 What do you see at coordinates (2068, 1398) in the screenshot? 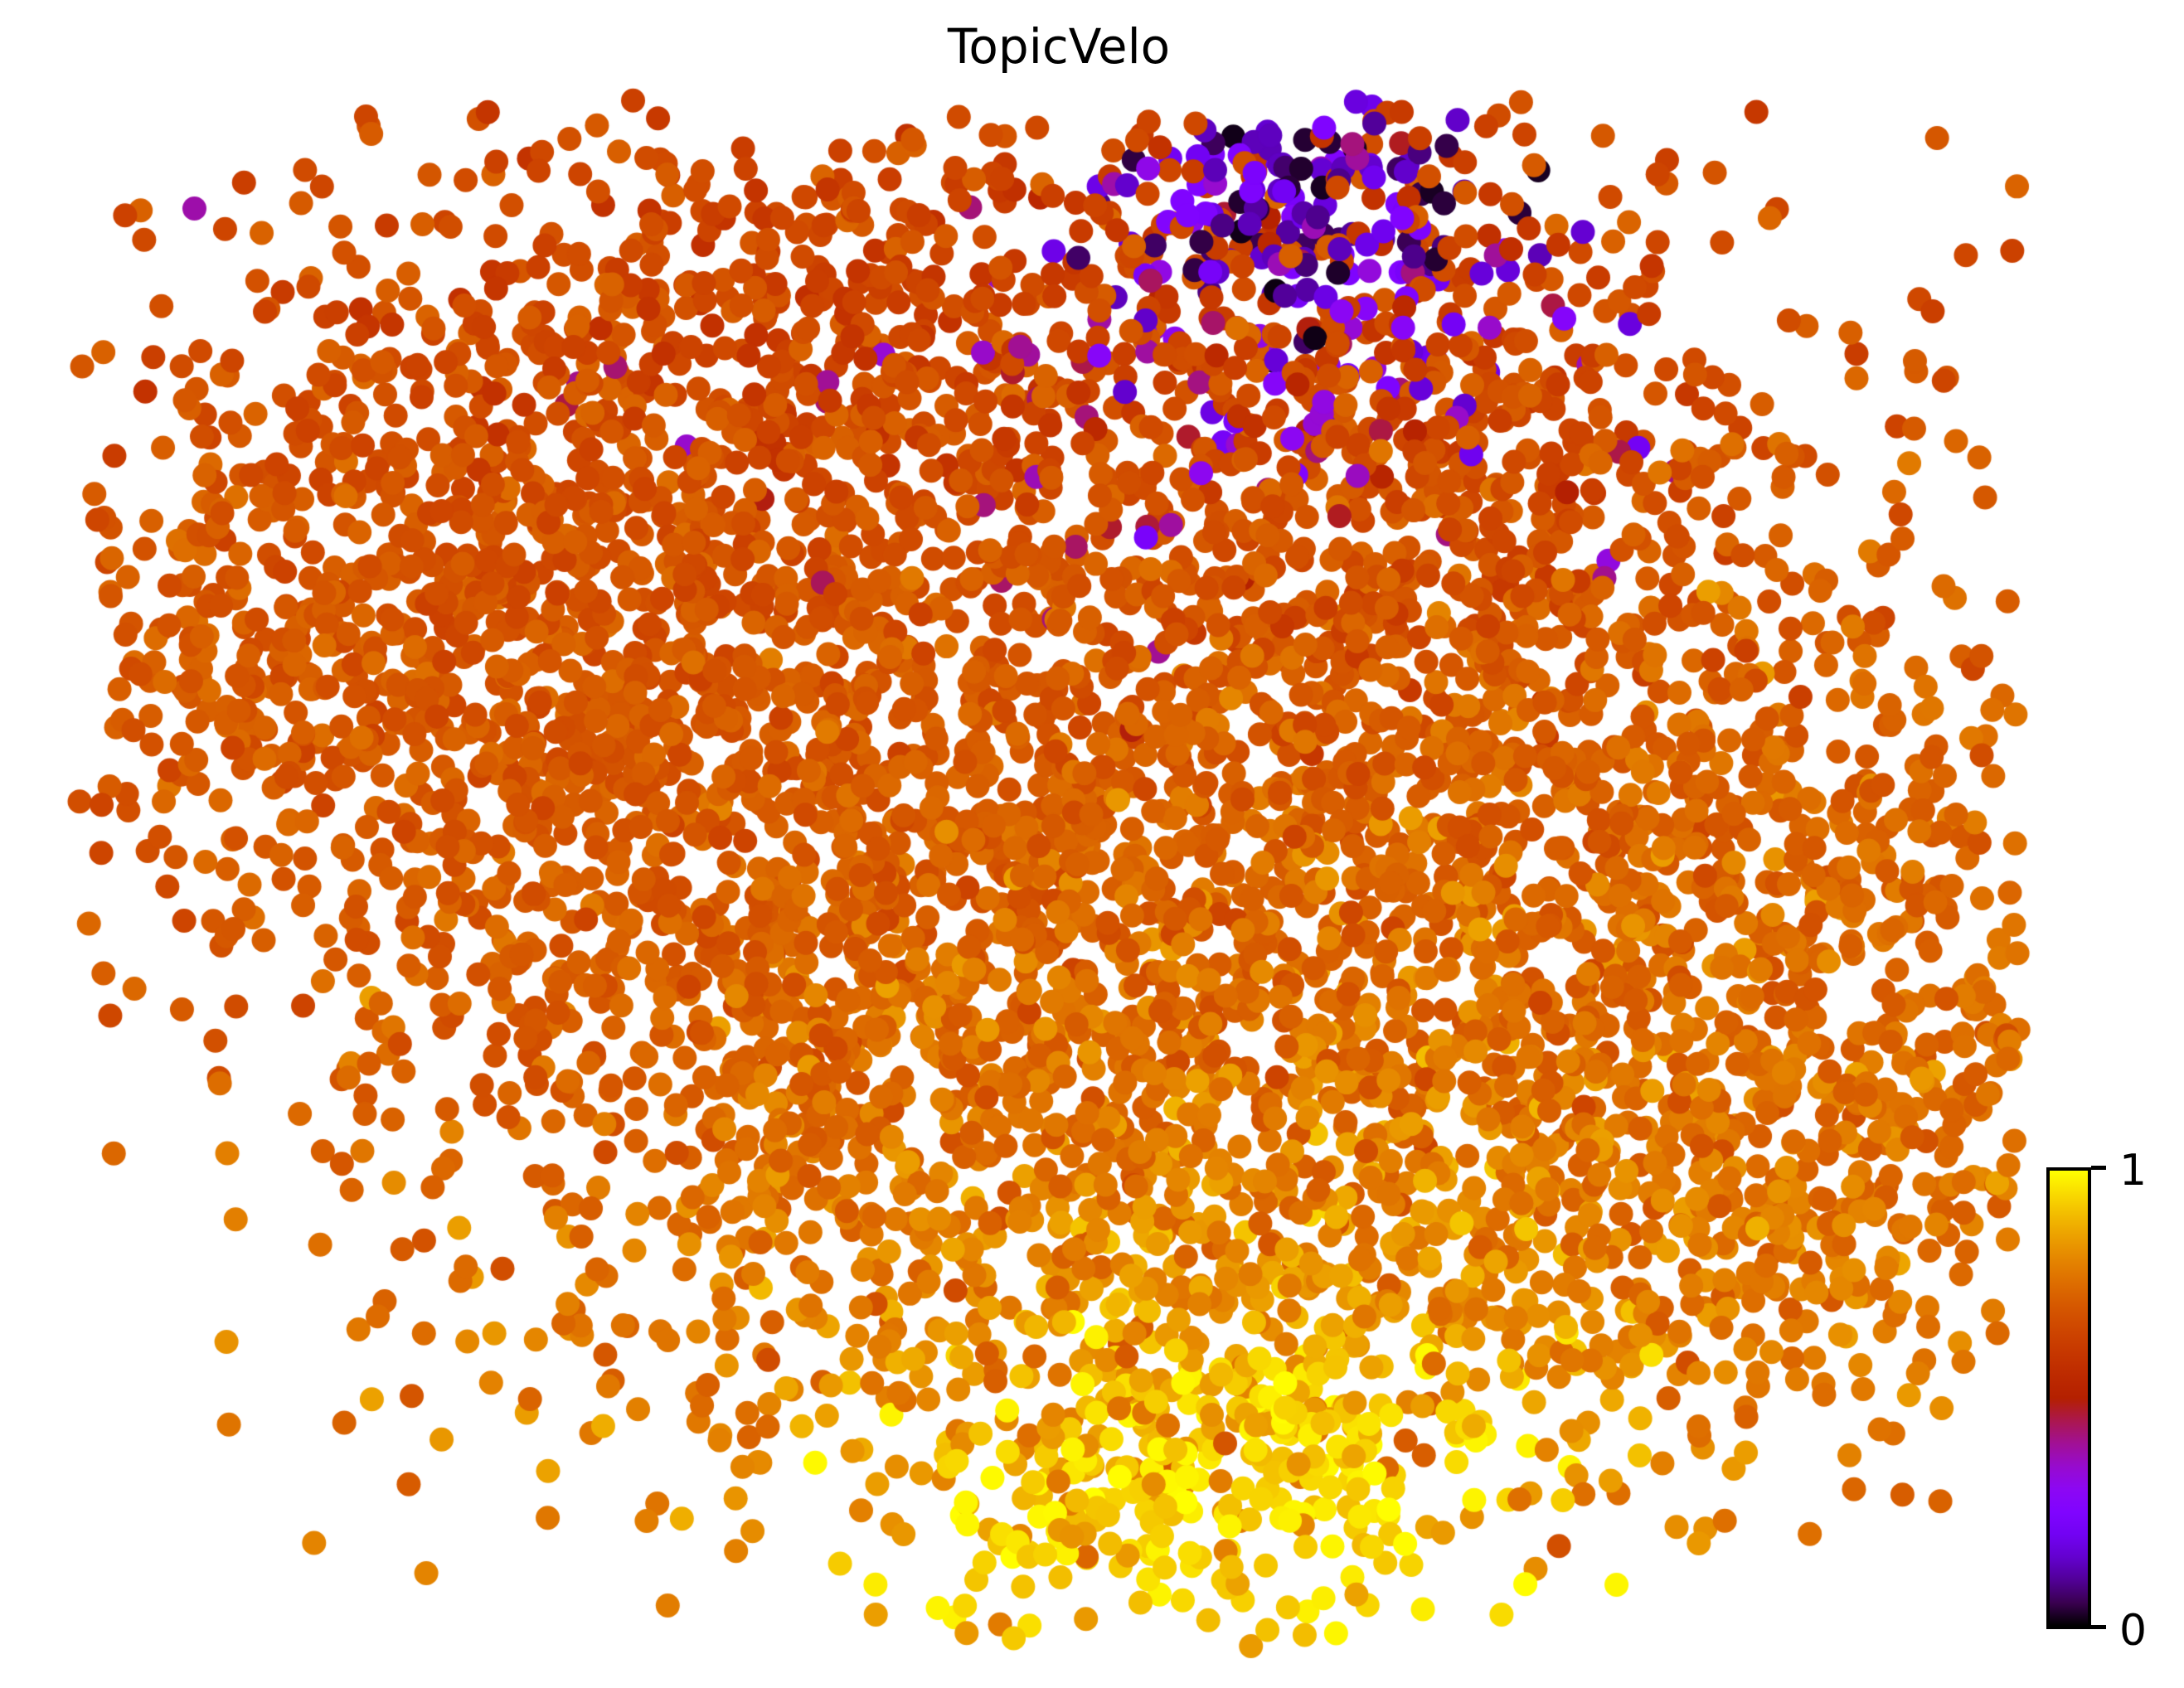
I see `colorbar-gradient` at bounding box center [2068, 1398].